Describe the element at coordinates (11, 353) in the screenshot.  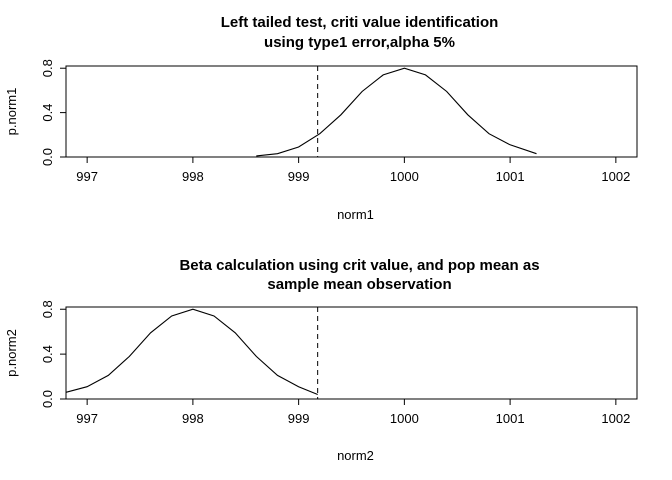
I see `panel2-y-axis-label: p.norm2` at that location.